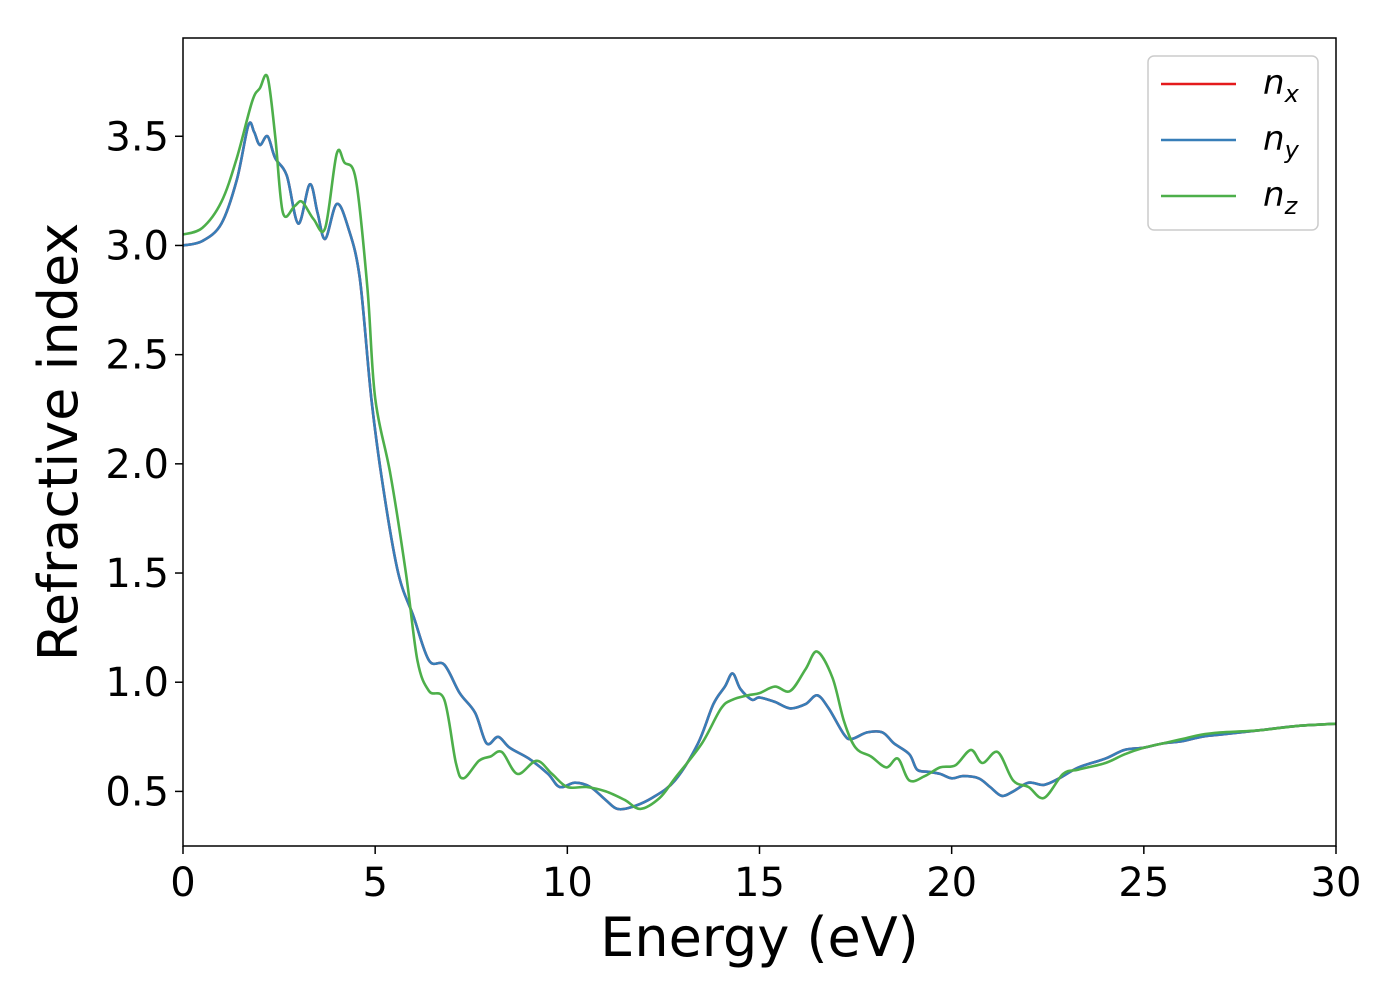 This screenshot has width=1400, height=1004. Describe the element at coordinates (1291, 206) in the screenshot. I see `legend-label-subscript: z` at that location.